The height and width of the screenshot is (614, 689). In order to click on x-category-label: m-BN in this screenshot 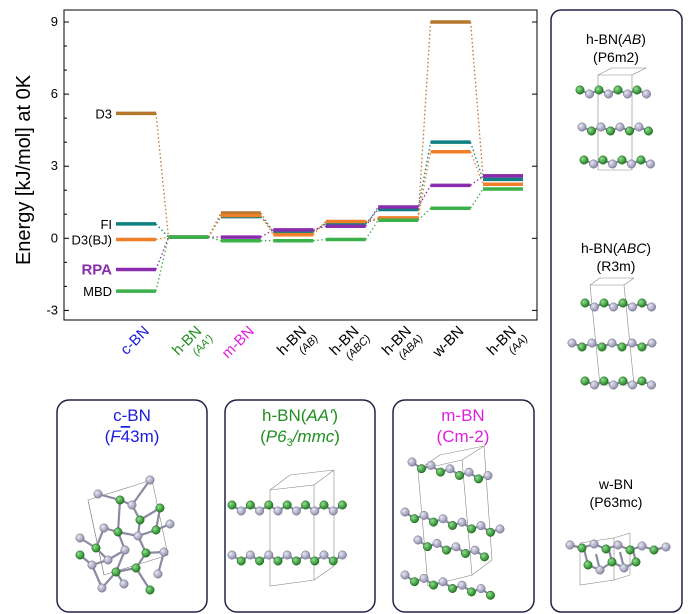, I will do `click(238, 342)`.